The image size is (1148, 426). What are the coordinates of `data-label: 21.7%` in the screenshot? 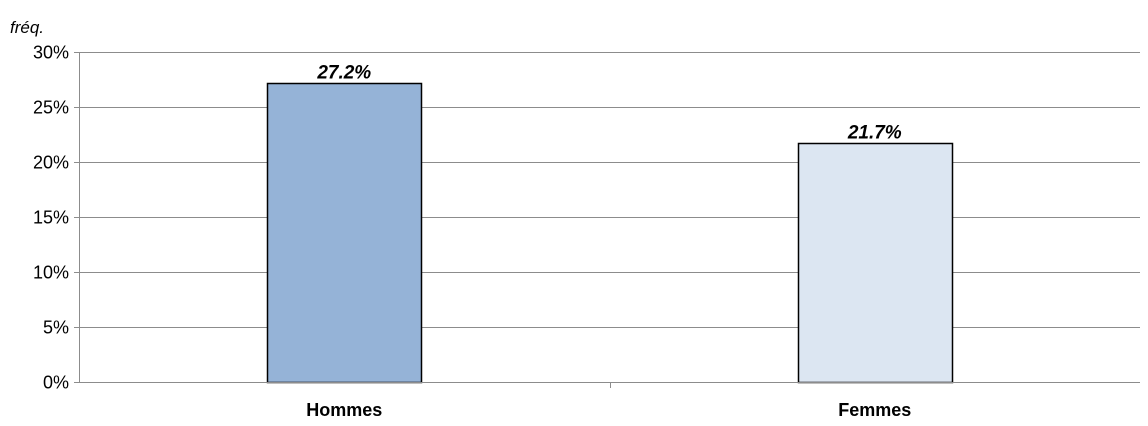 It's located at (874, 133).